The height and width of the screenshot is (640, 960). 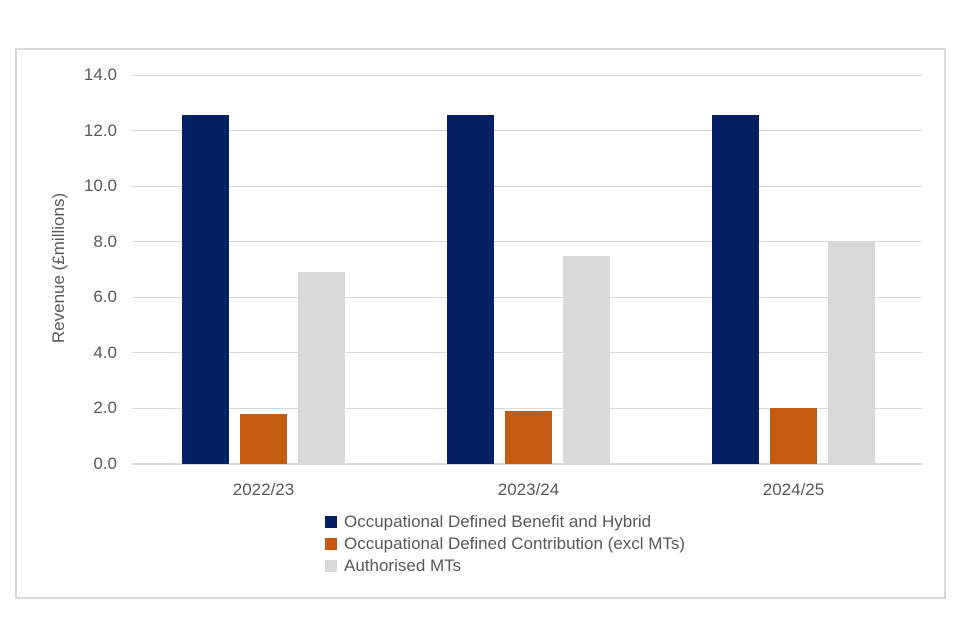 What do you see at coordinates (528, 489) in the screenshot?
I see `x-tick-label: 2023/24` at bounding box center [528, 489].